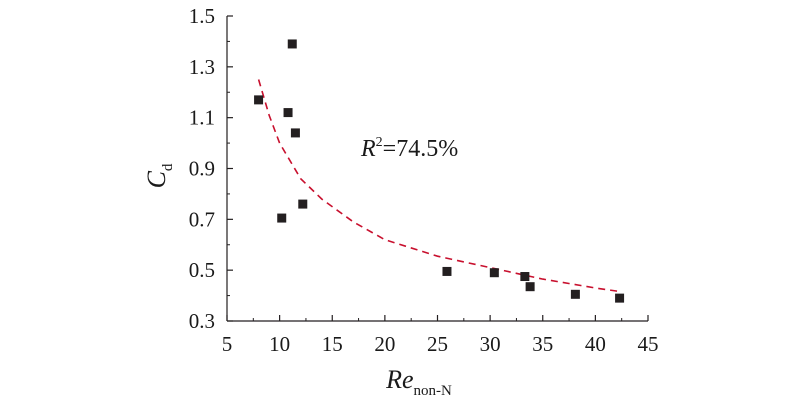 The width and height of the screenshot is (800, 402). Describe the element at coordinates (421, 149) in the screenshot. I see `r-squared-value: =74.5%` at that location.